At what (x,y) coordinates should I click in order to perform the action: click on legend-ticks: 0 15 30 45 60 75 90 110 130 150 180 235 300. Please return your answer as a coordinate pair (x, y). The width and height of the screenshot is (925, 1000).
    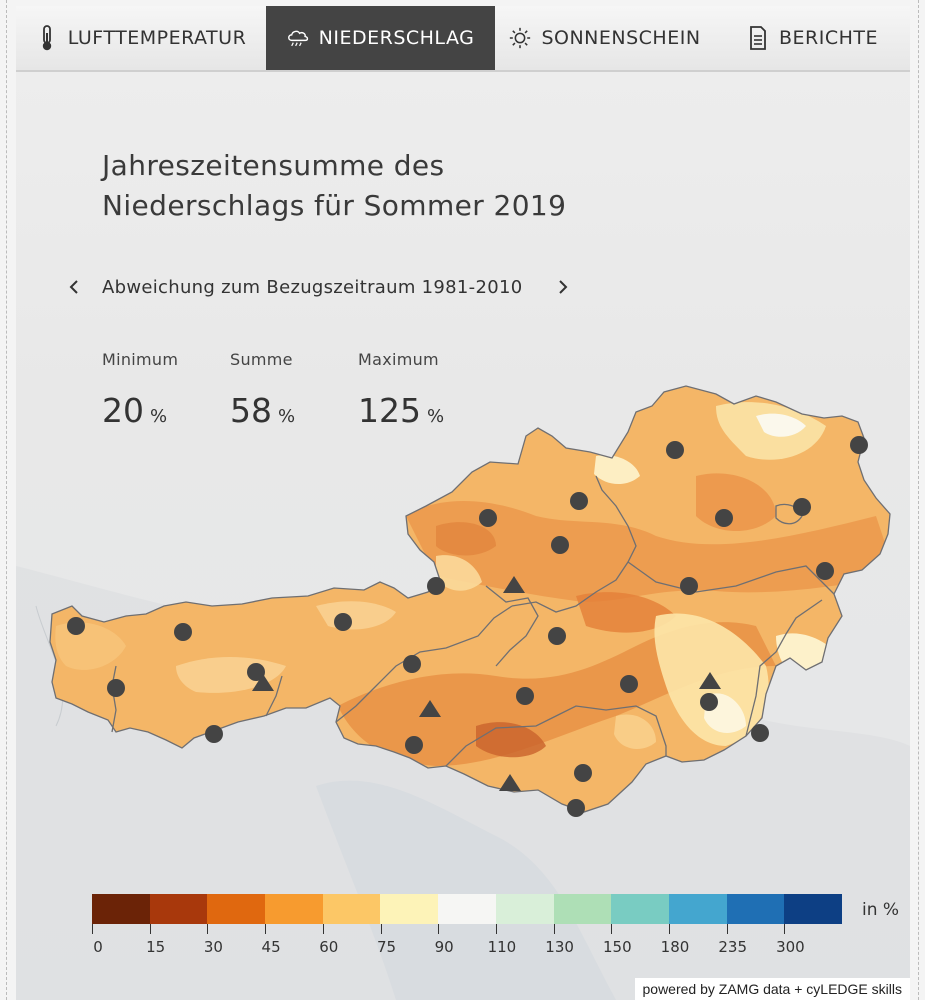
    Looking at the image, I should click on (467, 940).